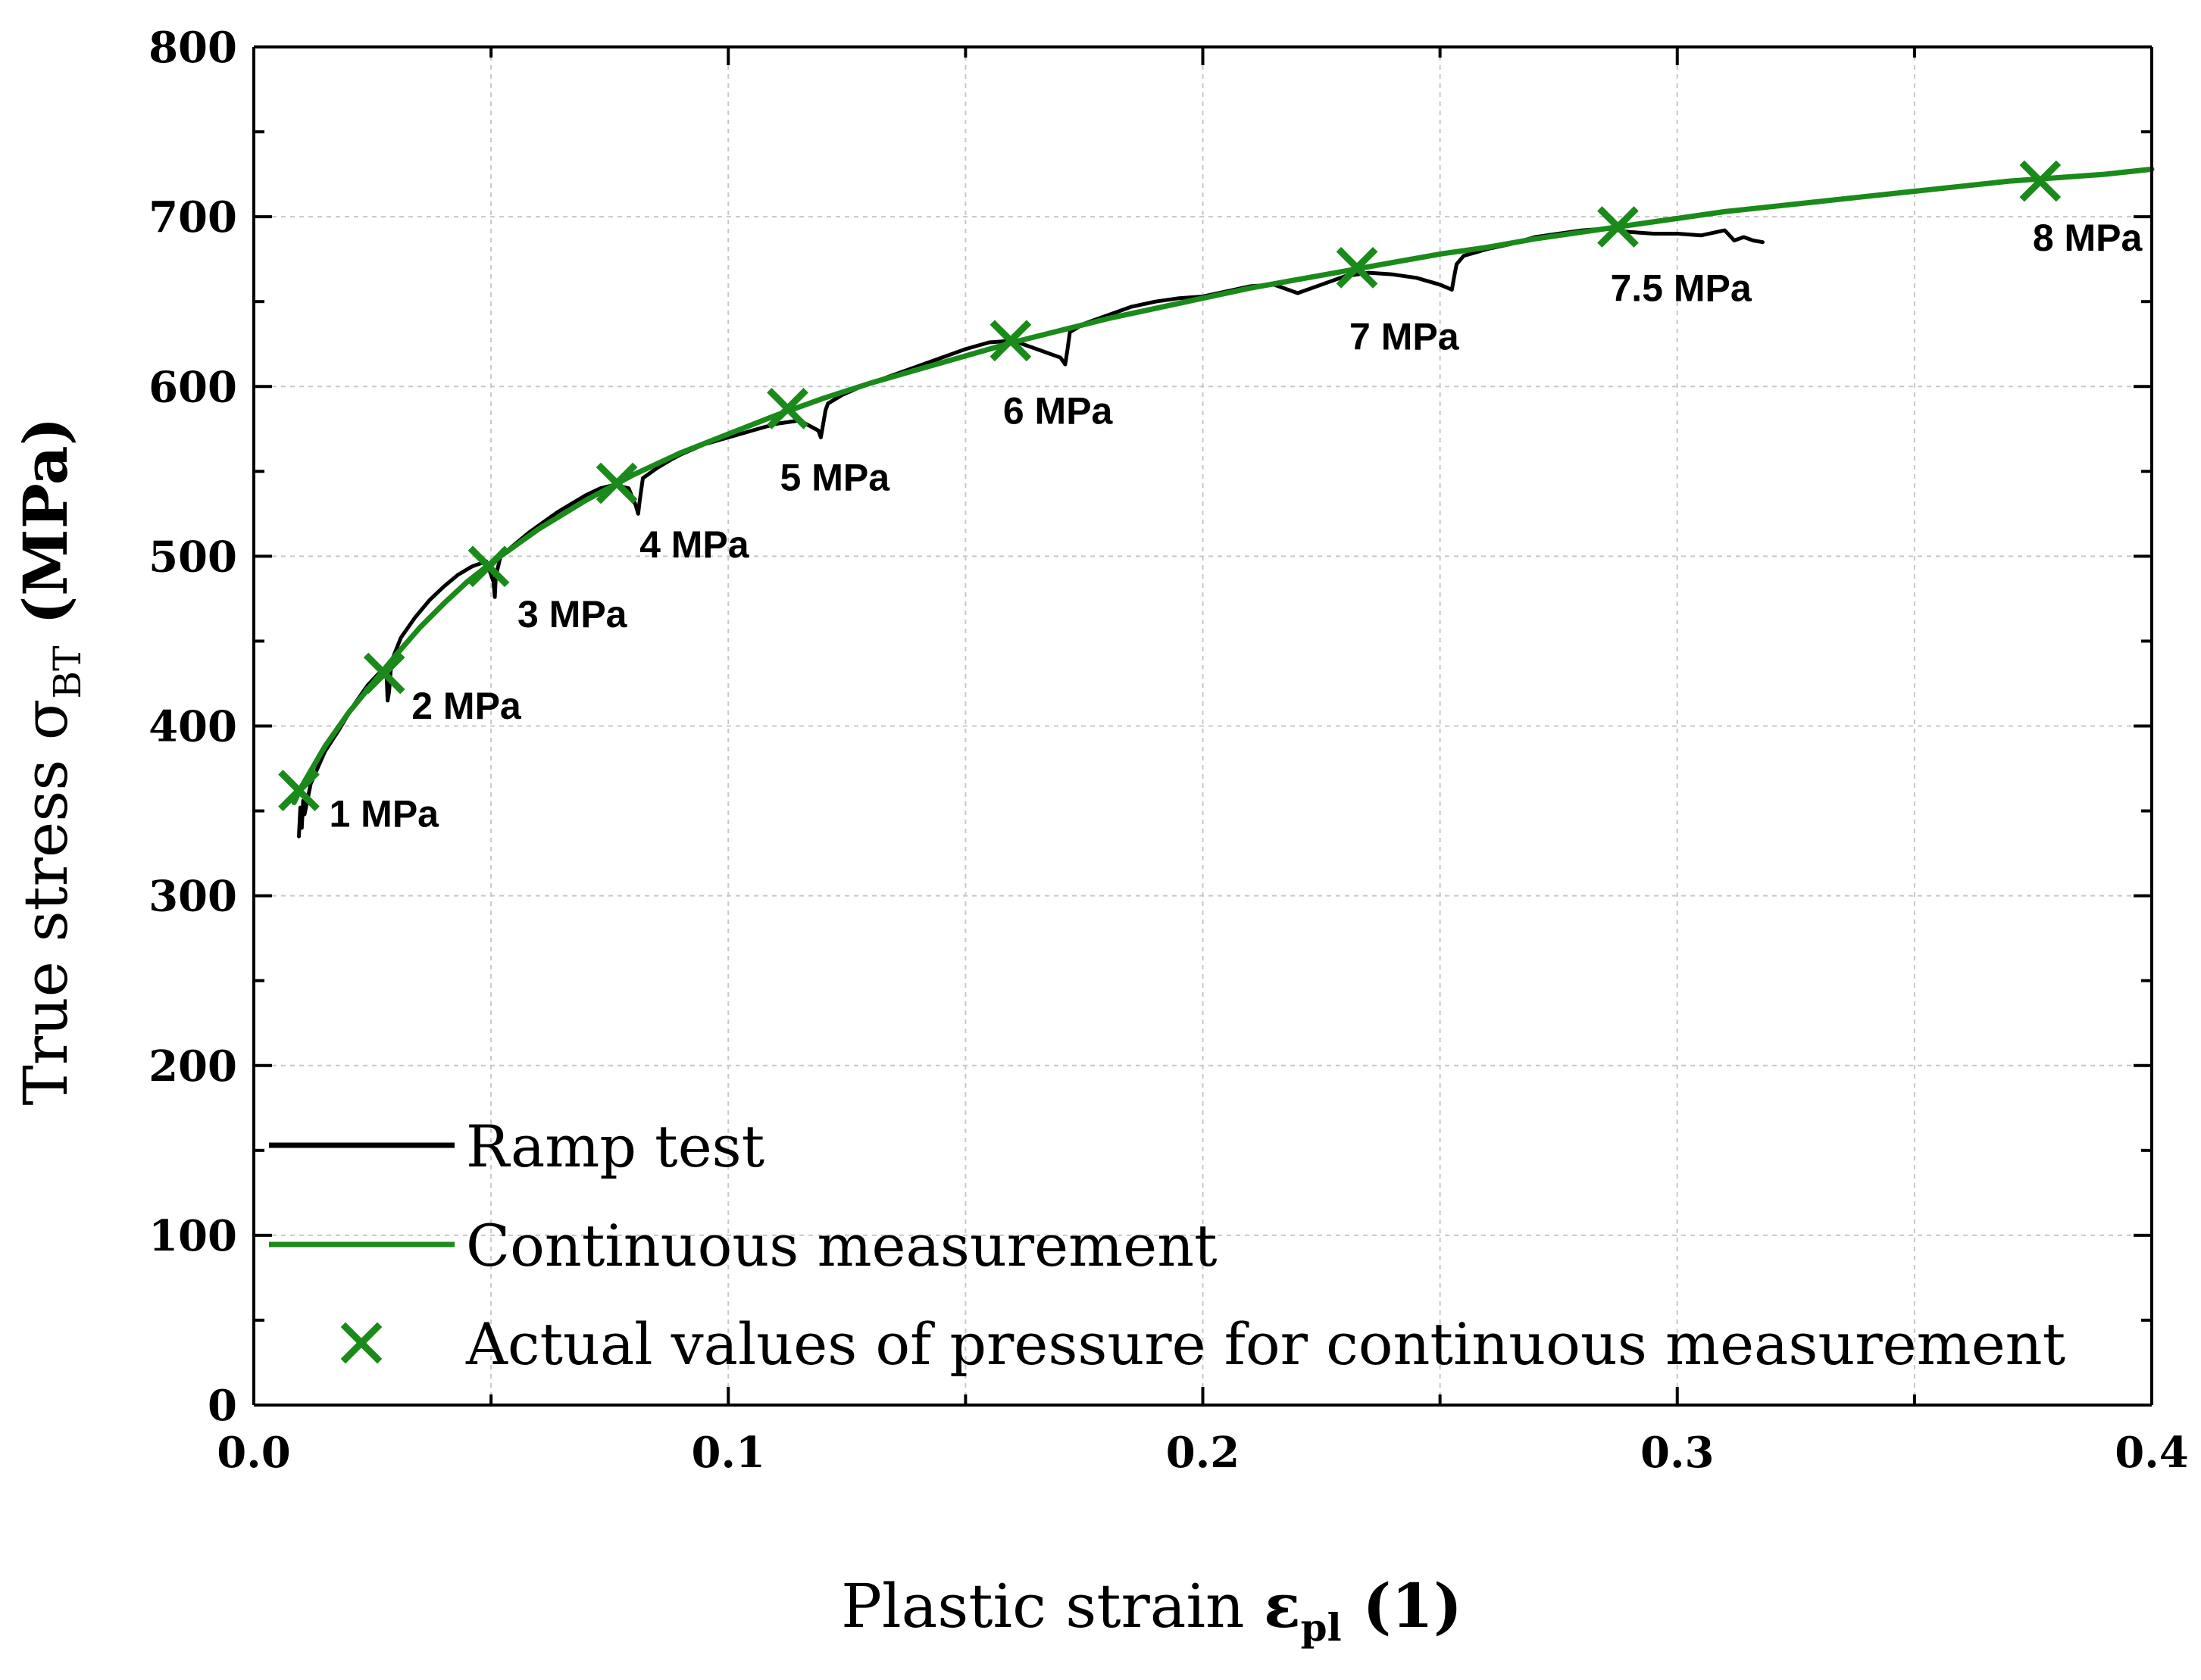 The height and width of the screenshot is (1680, 2201). What do you see at coordinates (1404, 336) in the screenshot?
I see `pressure-annotation-label: 7 MPa` at bounding box center [1404, 336].